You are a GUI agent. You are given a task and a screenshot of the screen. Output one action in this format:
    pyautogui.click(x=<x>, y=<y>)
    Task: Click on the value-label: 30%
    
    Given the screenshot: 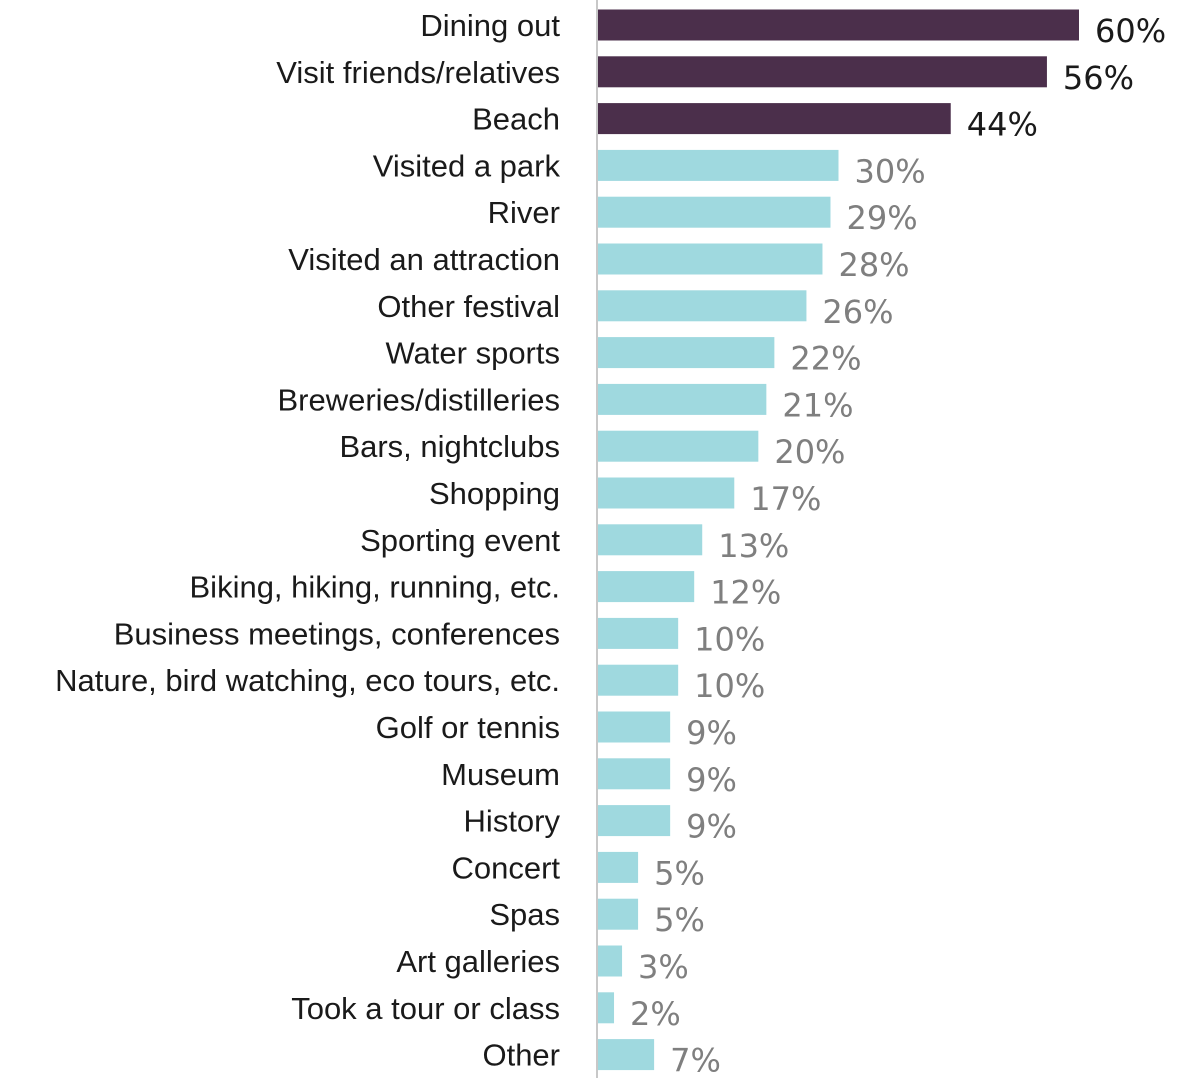 What is the action you would take?
    pyautogui.click(x=890, y=171)
    